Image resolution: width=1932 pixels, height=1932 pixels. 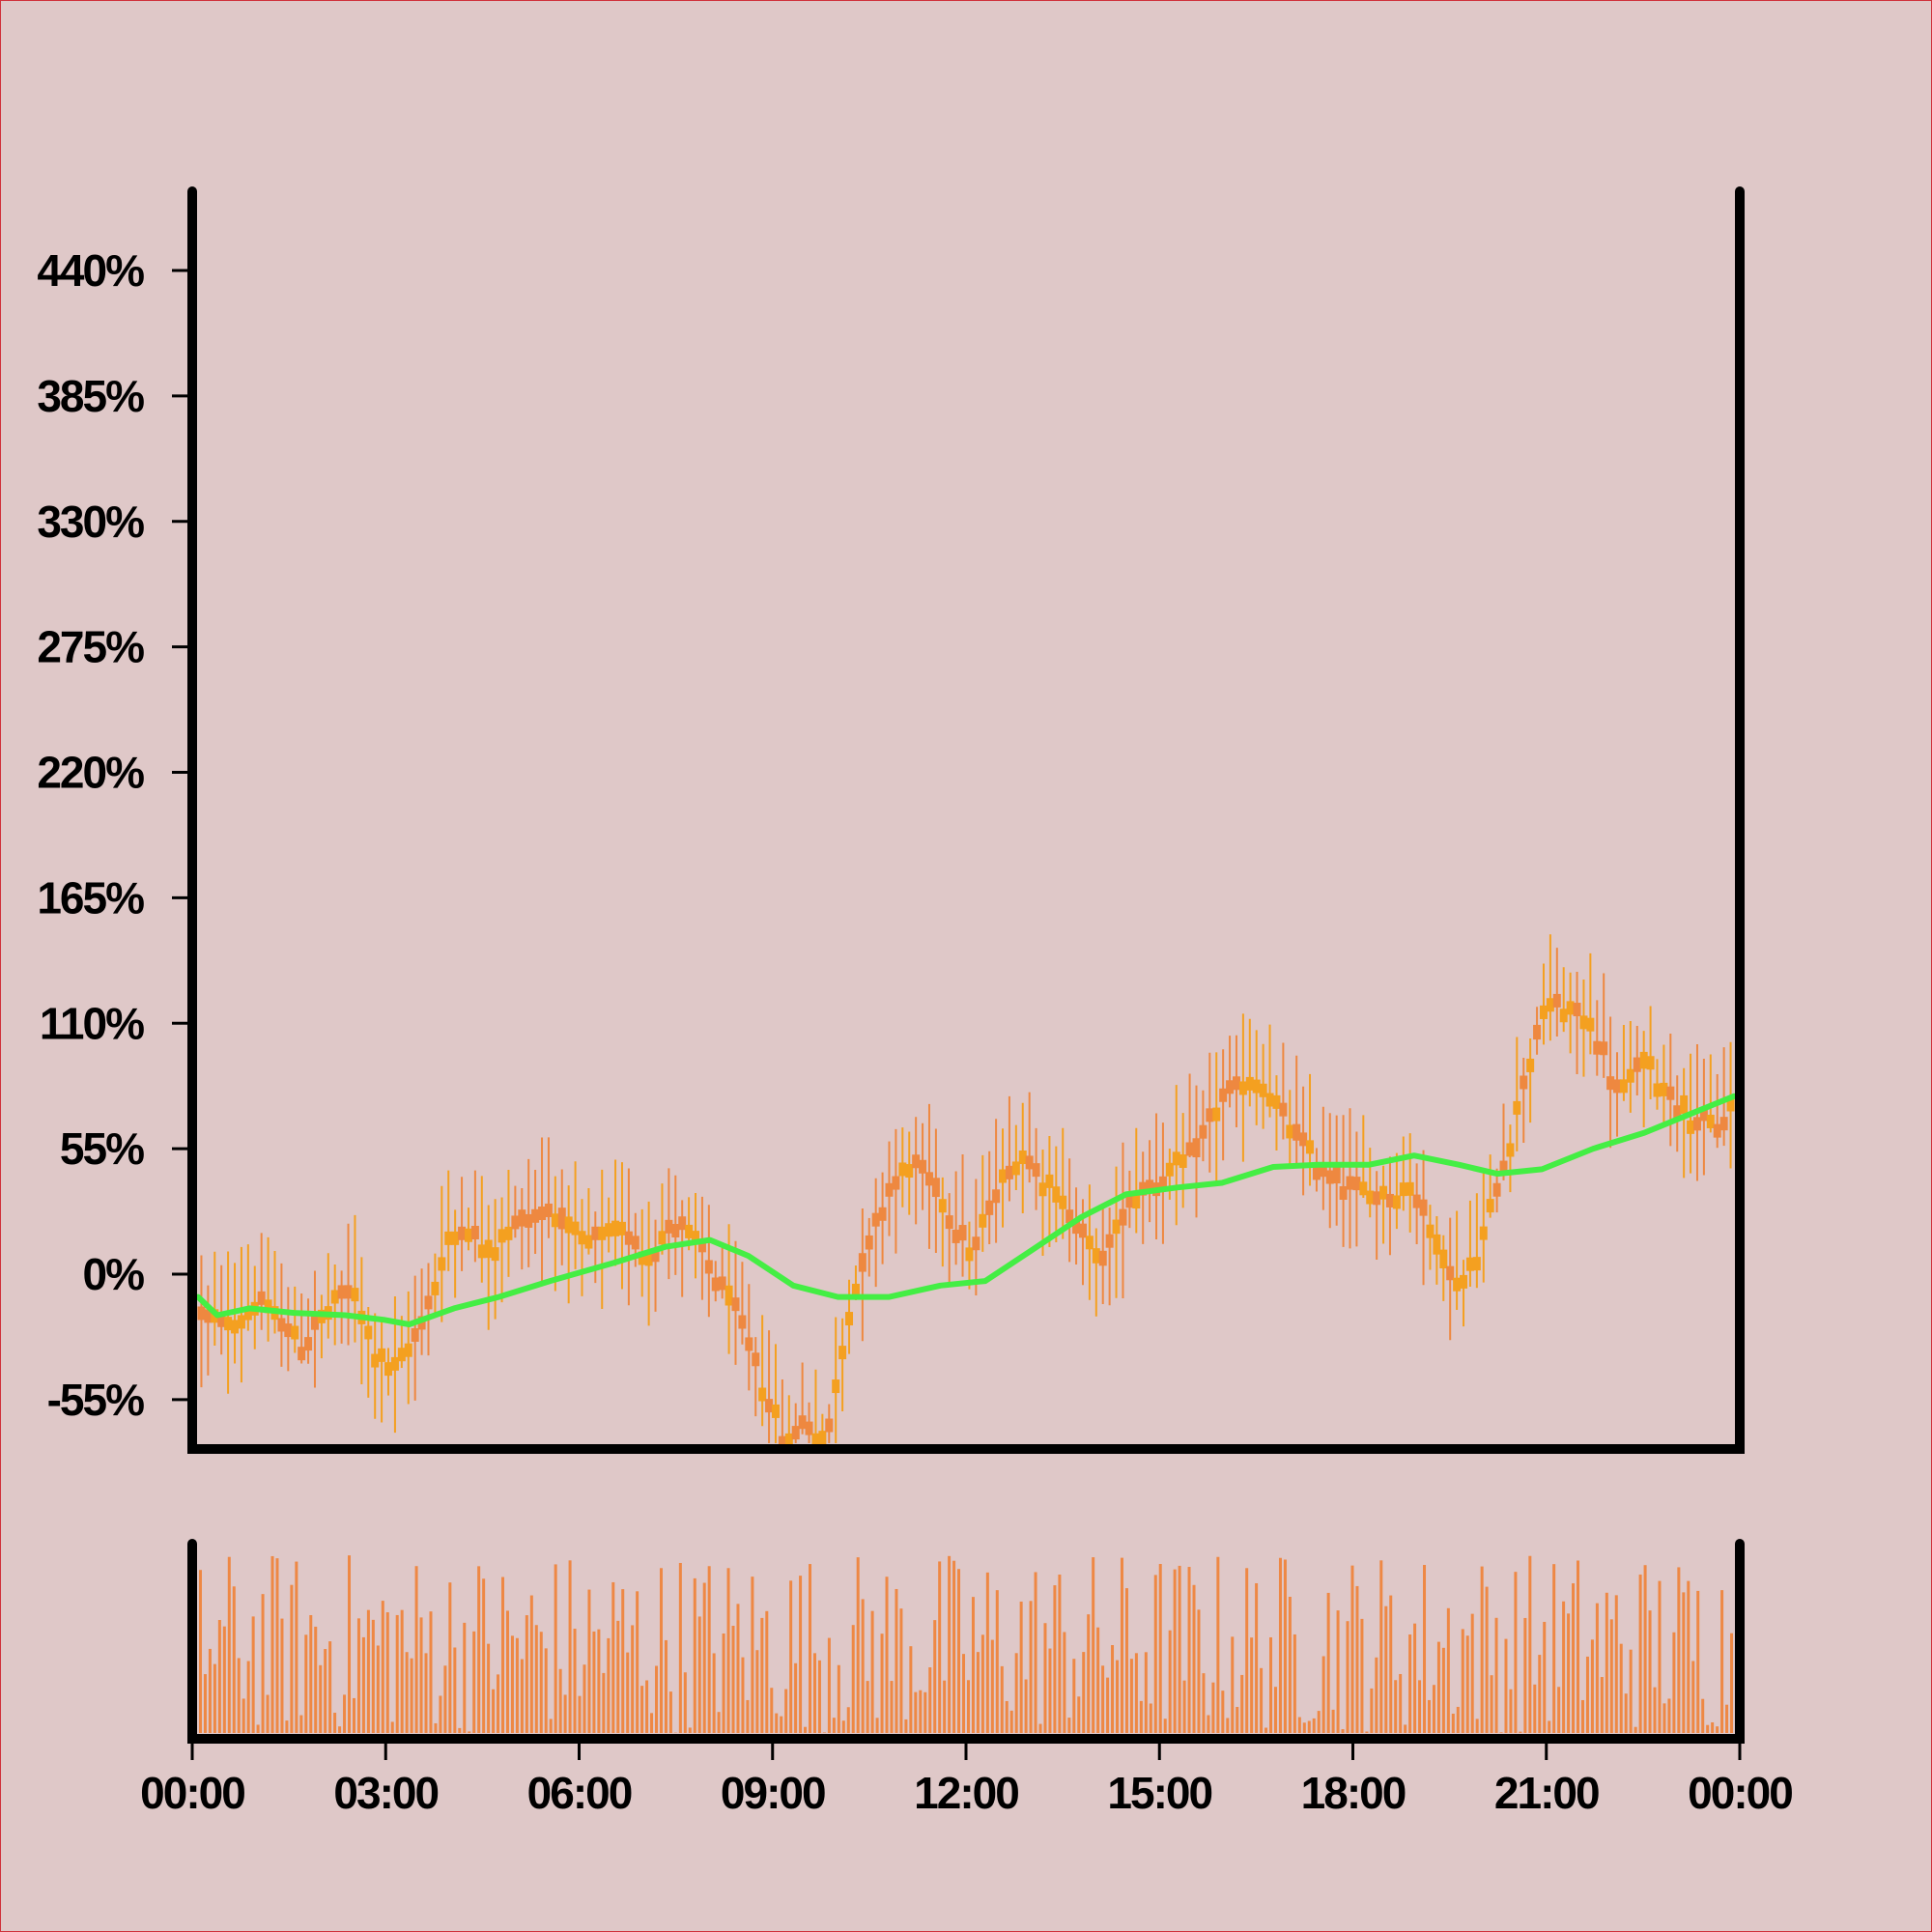 What do you see at coordinates (966, 1793) in the screenshot?
I see `x-tick-label: 12:00` at bounding box center [966, 1793].